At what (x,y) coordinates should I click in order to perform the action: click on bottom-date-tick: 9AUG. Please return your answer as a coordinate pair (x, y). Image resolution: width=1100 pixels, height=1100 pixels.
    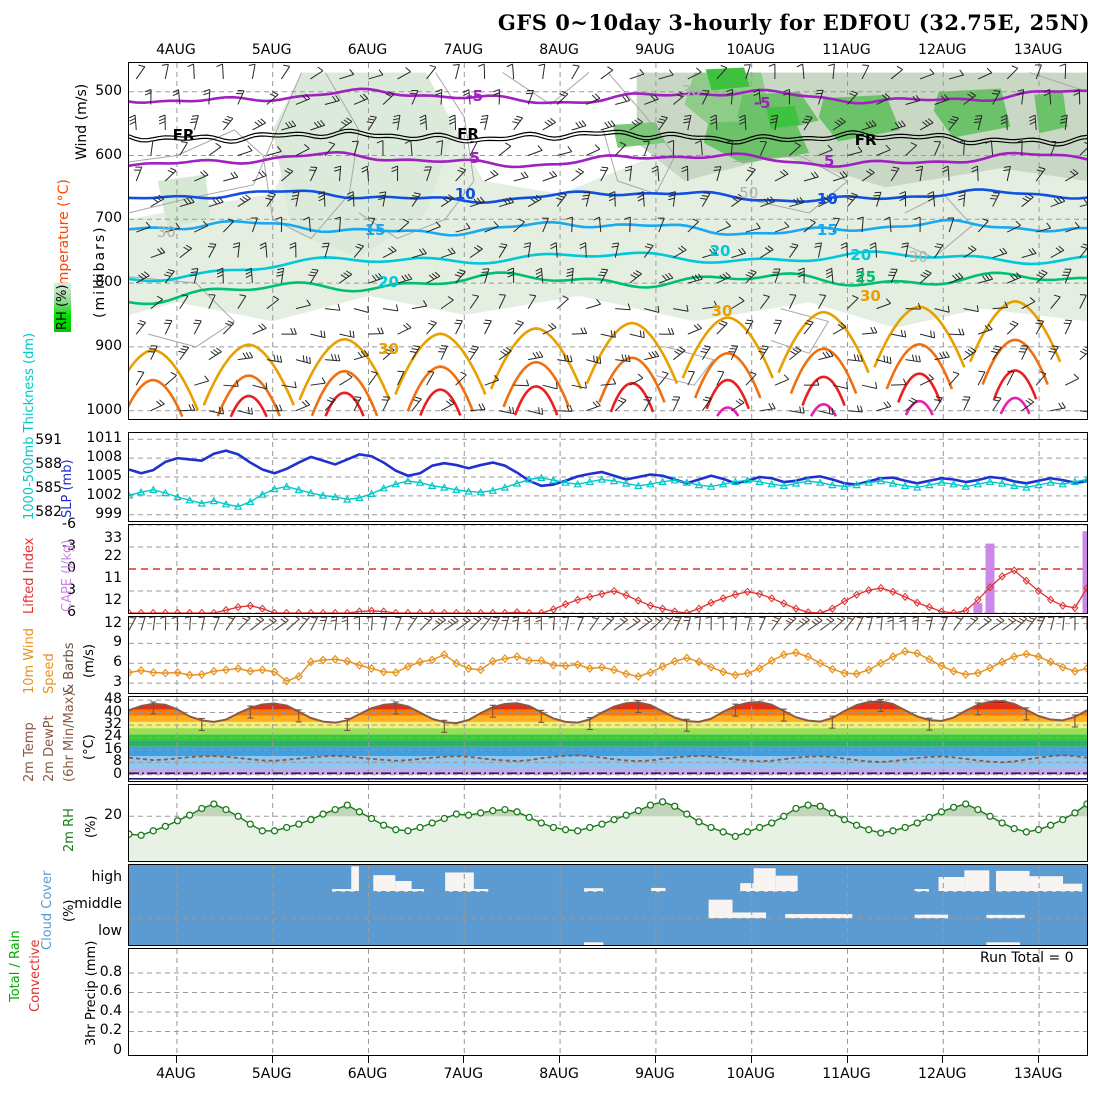
    Looking at the image, I should click on (655, 1074).